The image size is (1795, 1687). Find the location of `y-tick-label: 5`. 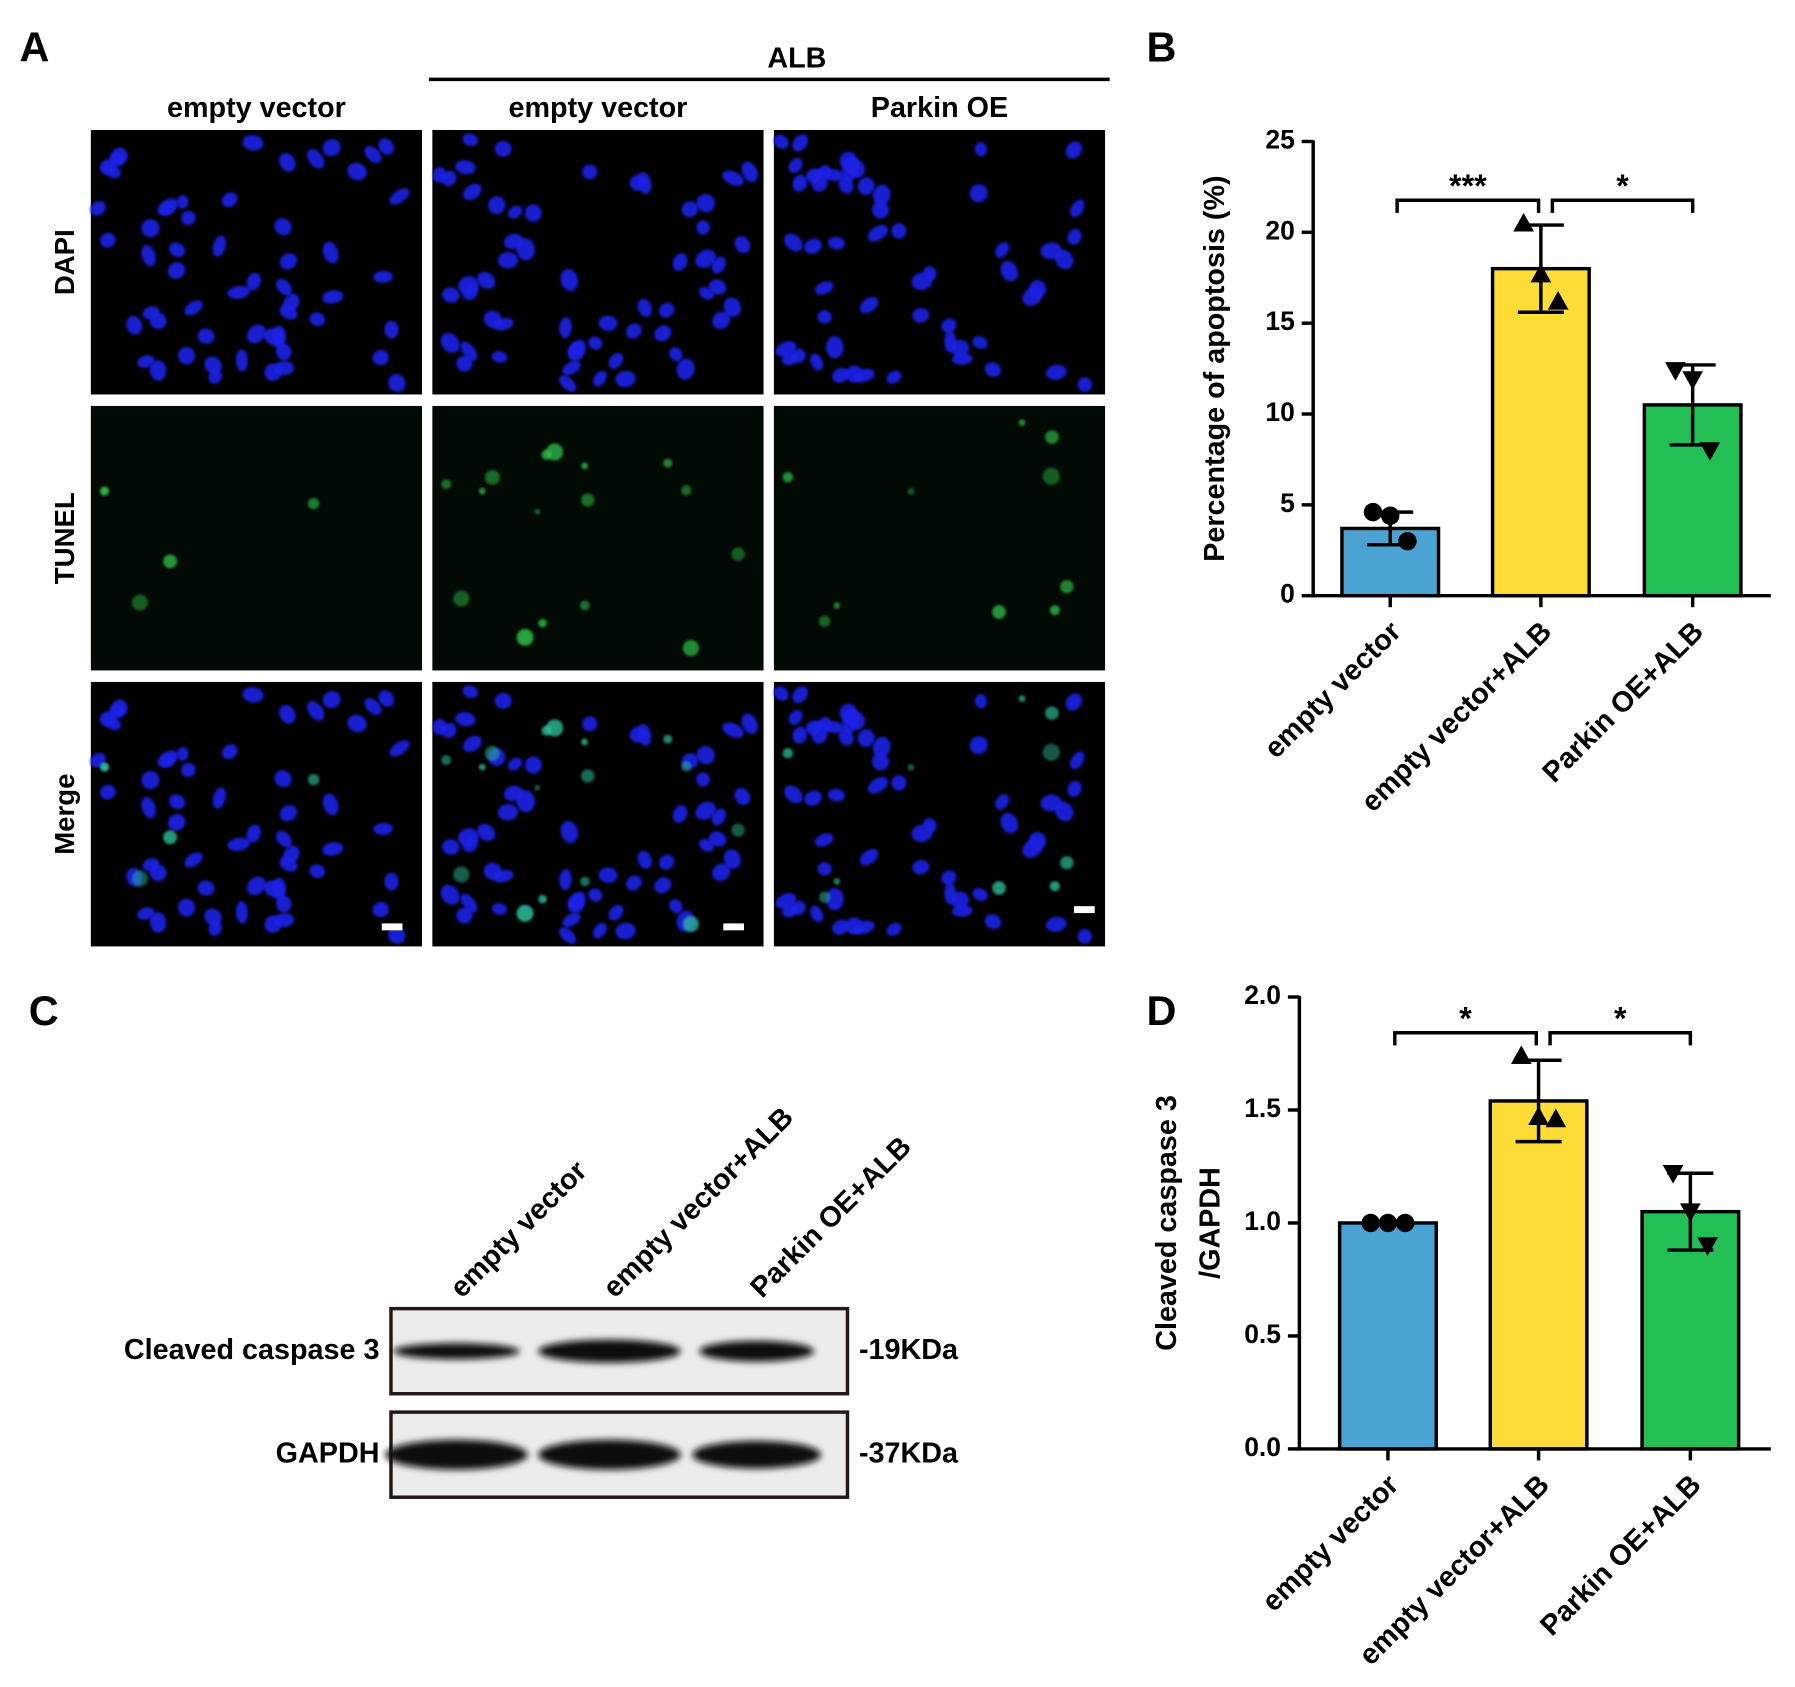

y-tick-label: 5 is located at coordinates (1287, 503).